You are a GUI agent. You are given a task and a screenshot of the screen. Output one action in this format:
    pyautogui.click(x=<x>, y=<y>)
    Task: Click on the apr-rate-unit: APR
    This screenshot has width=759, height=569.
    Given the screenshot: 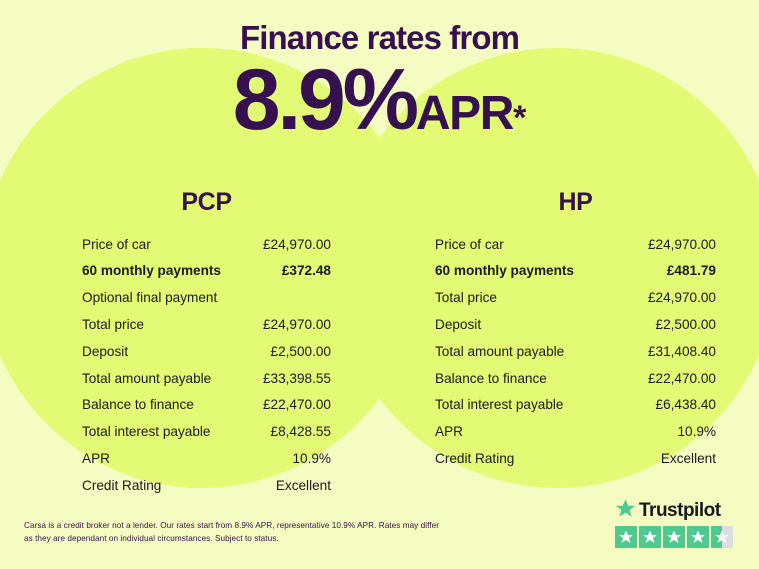 What is the action you would take?
    pyautogui.click(x=465, y=113)
    